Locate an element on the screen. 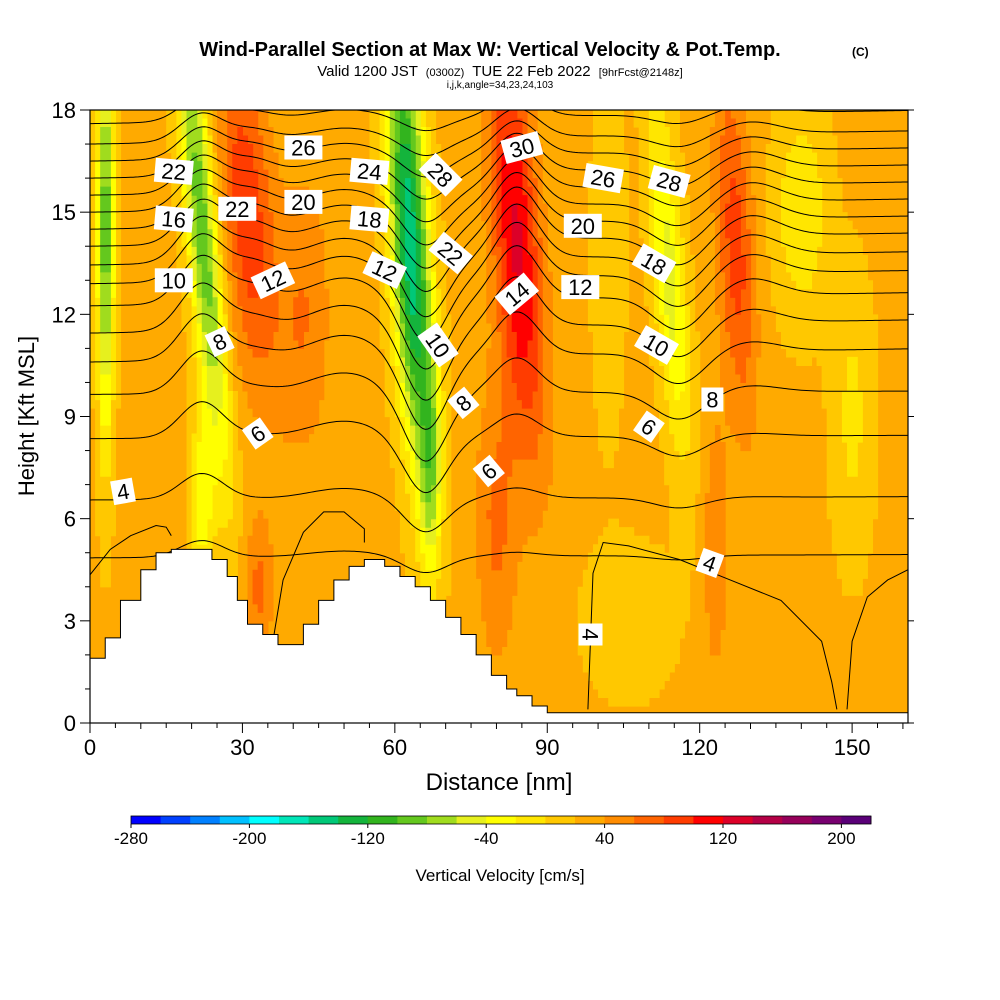  y-tick-label-12: 12 is located at coordinates (64, 314).